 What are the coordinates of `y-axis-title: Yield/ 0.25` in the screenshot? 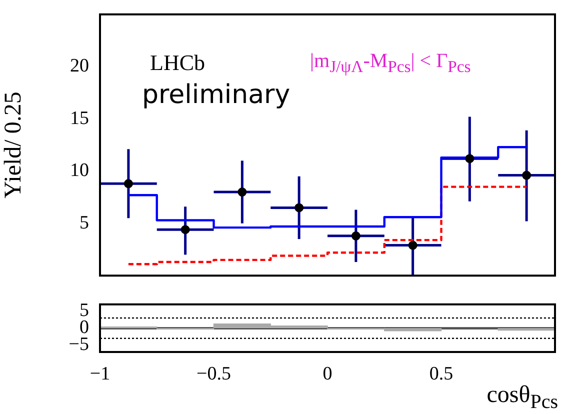 It's located at (13, 145).